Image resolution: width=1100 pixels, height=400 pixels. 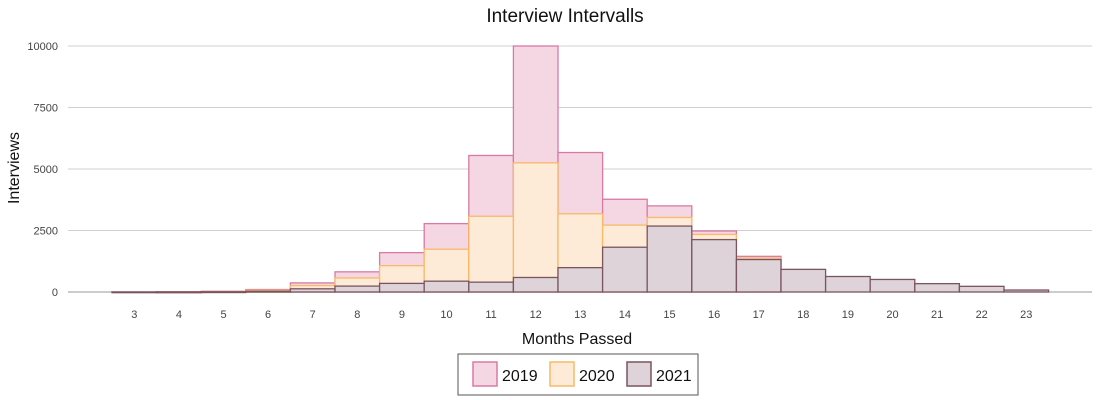 What do you see at coordinates (14, 168) in the screenshot?
I see `y-axis-title: Interviews` at bounding box center [14, 168].